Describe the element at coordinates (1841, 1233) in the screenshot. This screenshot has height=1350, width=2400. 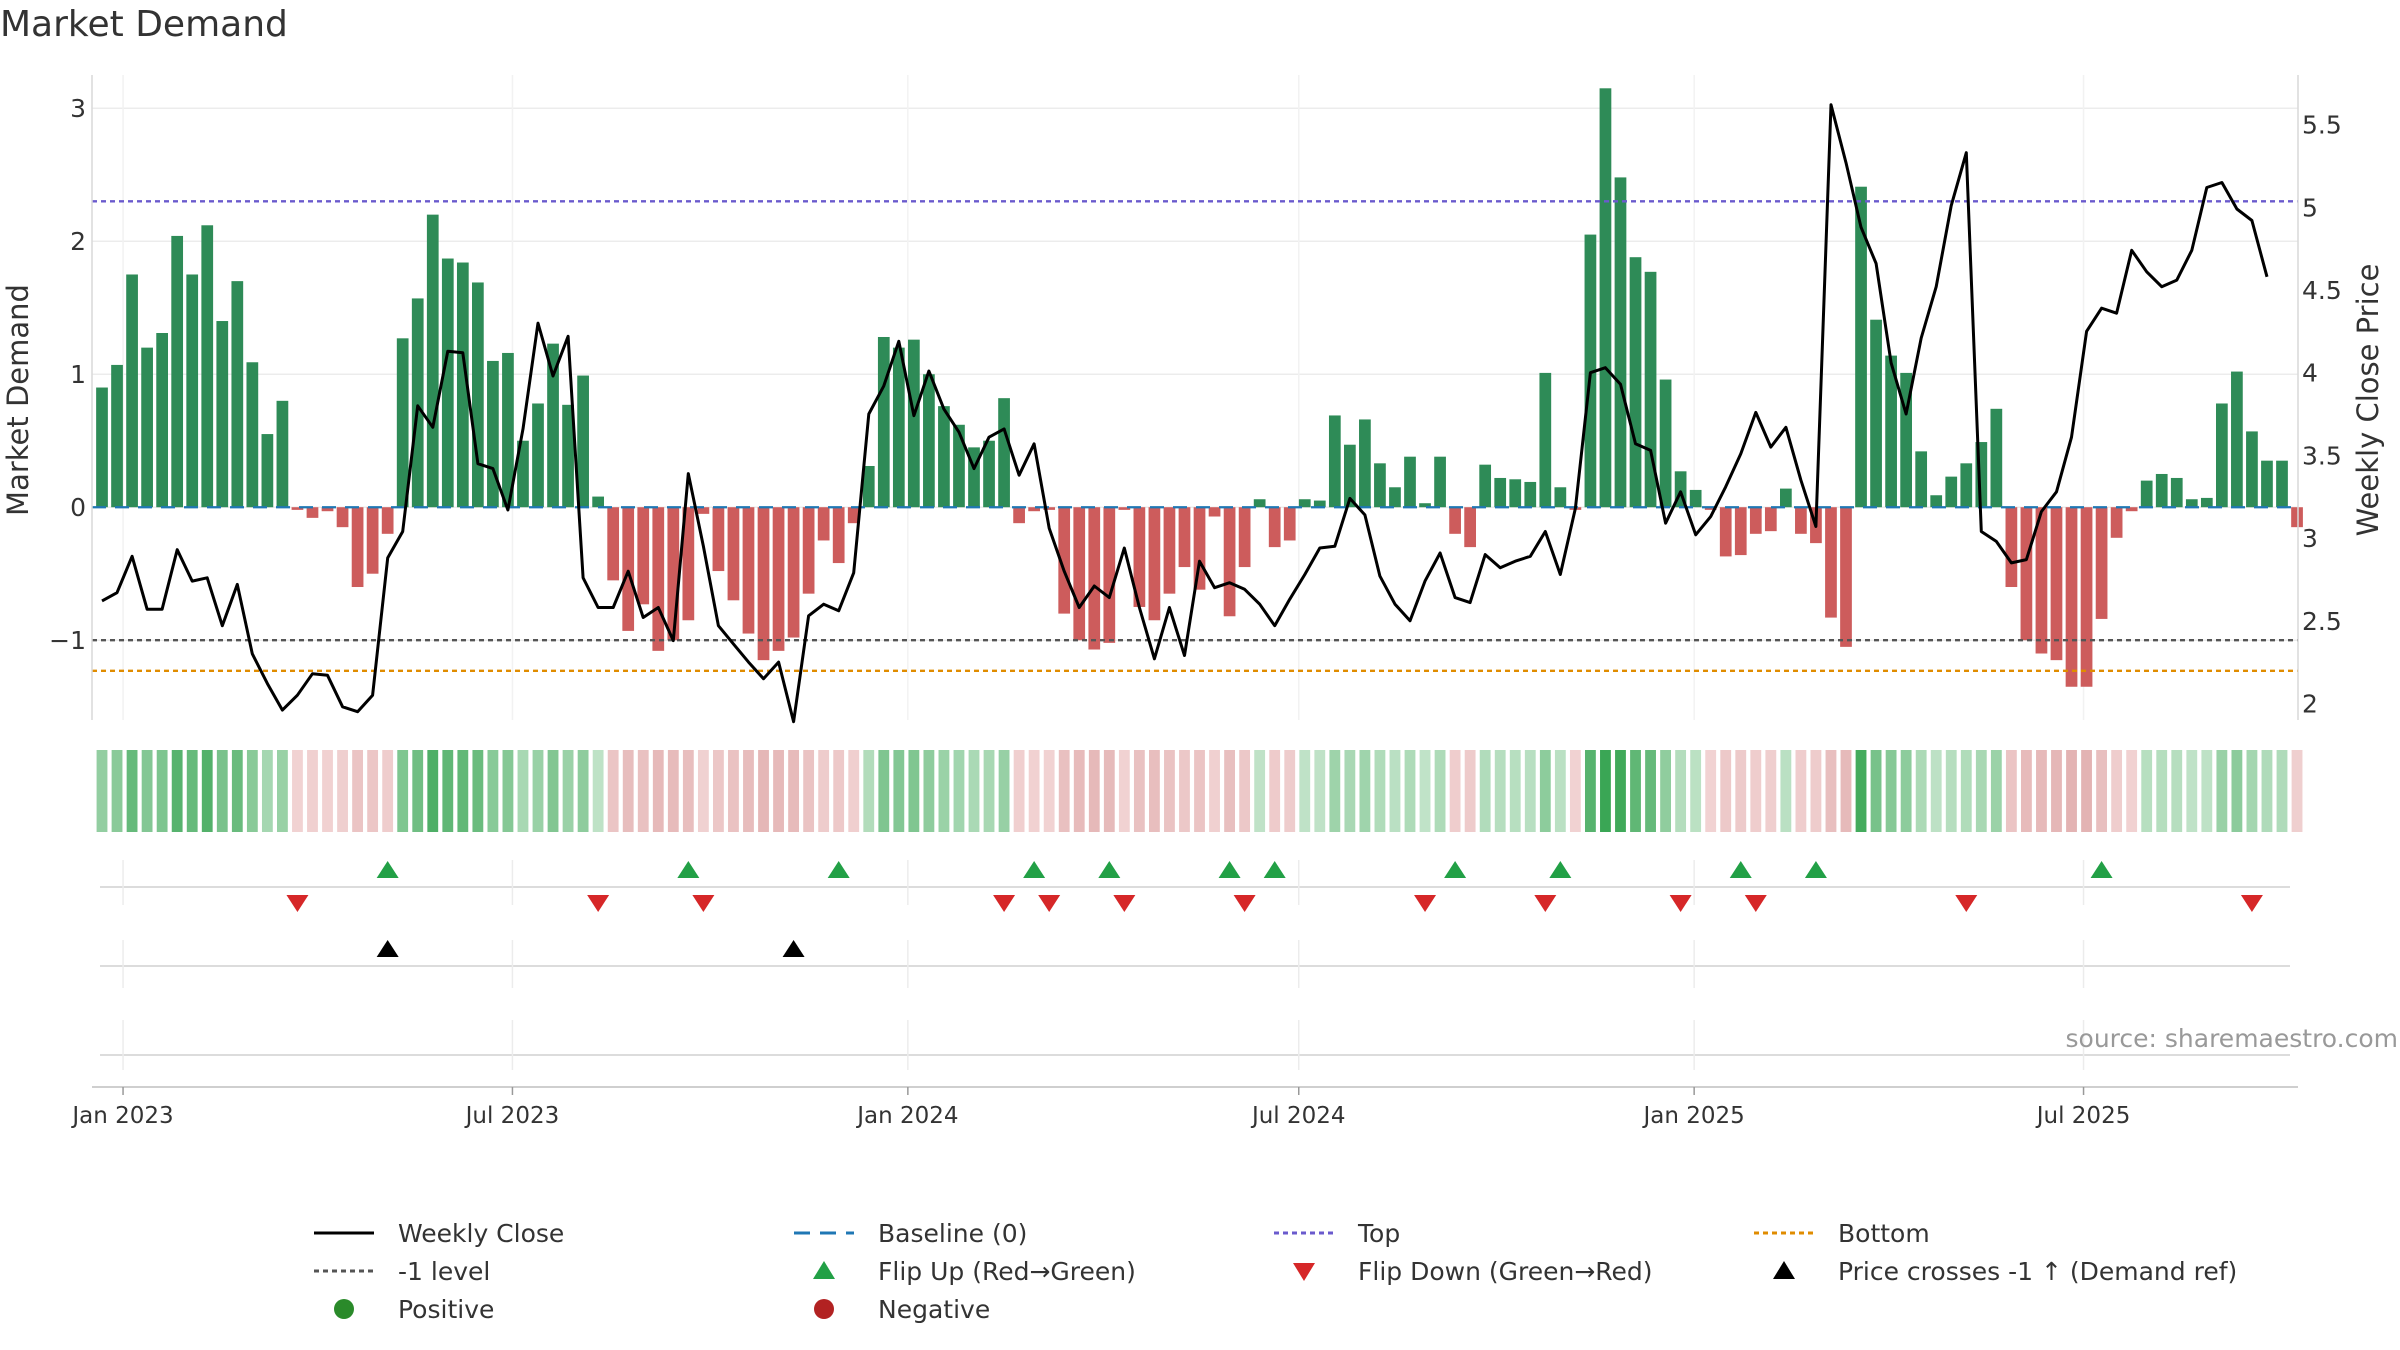
I see `legend-bottom: Bottom` at that location.